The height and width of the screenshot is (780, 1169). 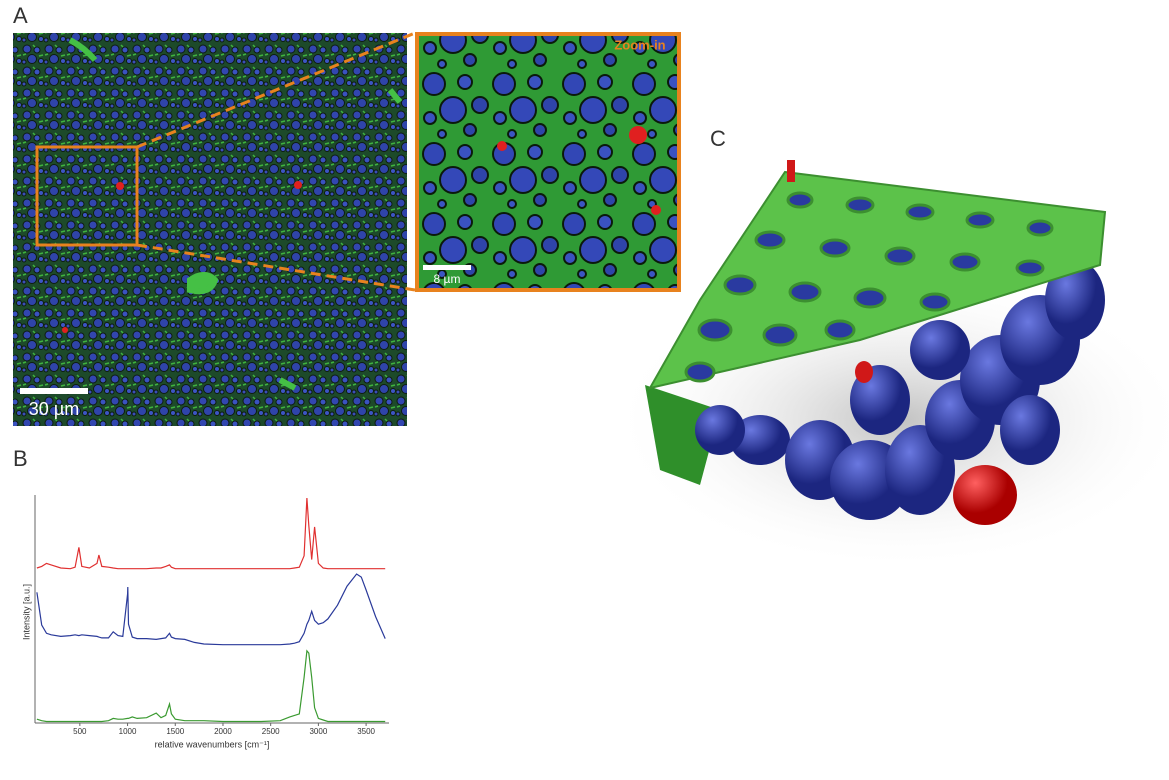 I want to click on chart: 500 1000 1500 2000 2500 3000 3500, so click(x=211, y=615).